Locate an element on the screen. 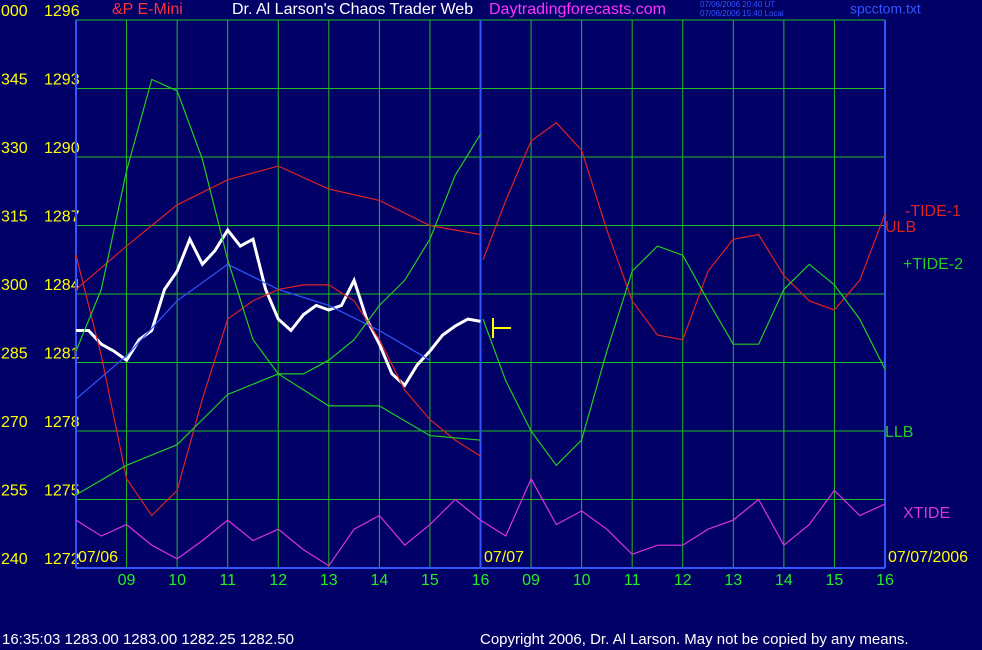 The width and height of the screenshot is (982, 650). date-label: 07/07/2006 is located at coordinates (928, 557).